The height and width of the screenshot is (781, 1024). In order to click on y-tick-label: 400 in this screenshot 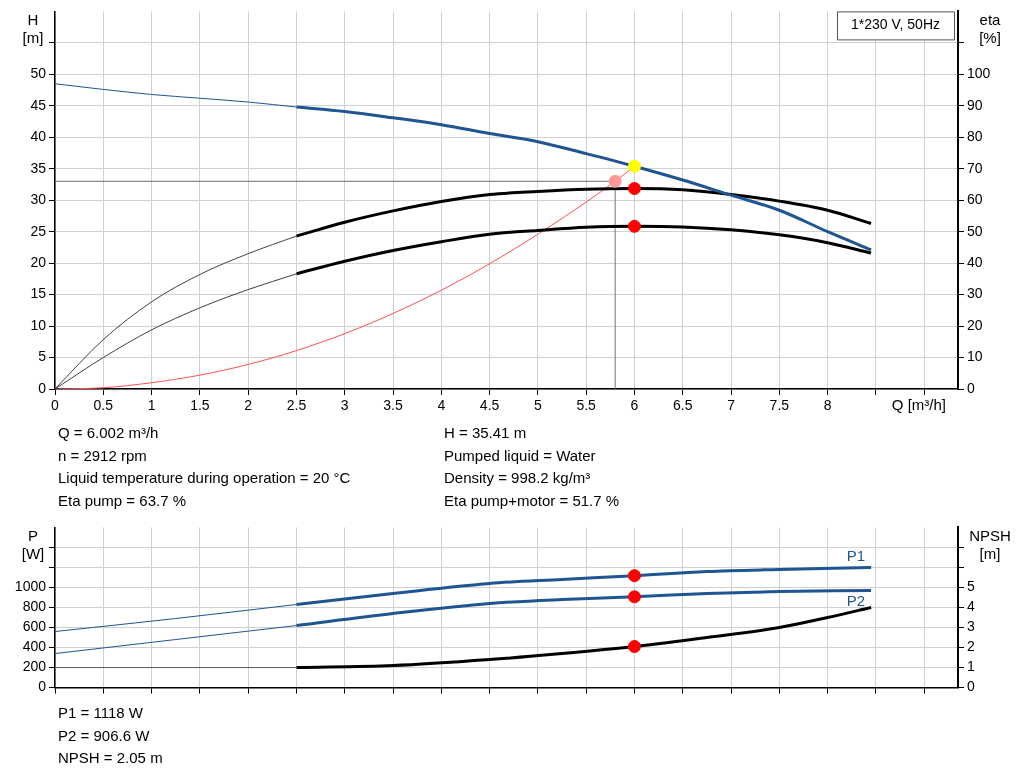, I will do `click(34, 646)`.